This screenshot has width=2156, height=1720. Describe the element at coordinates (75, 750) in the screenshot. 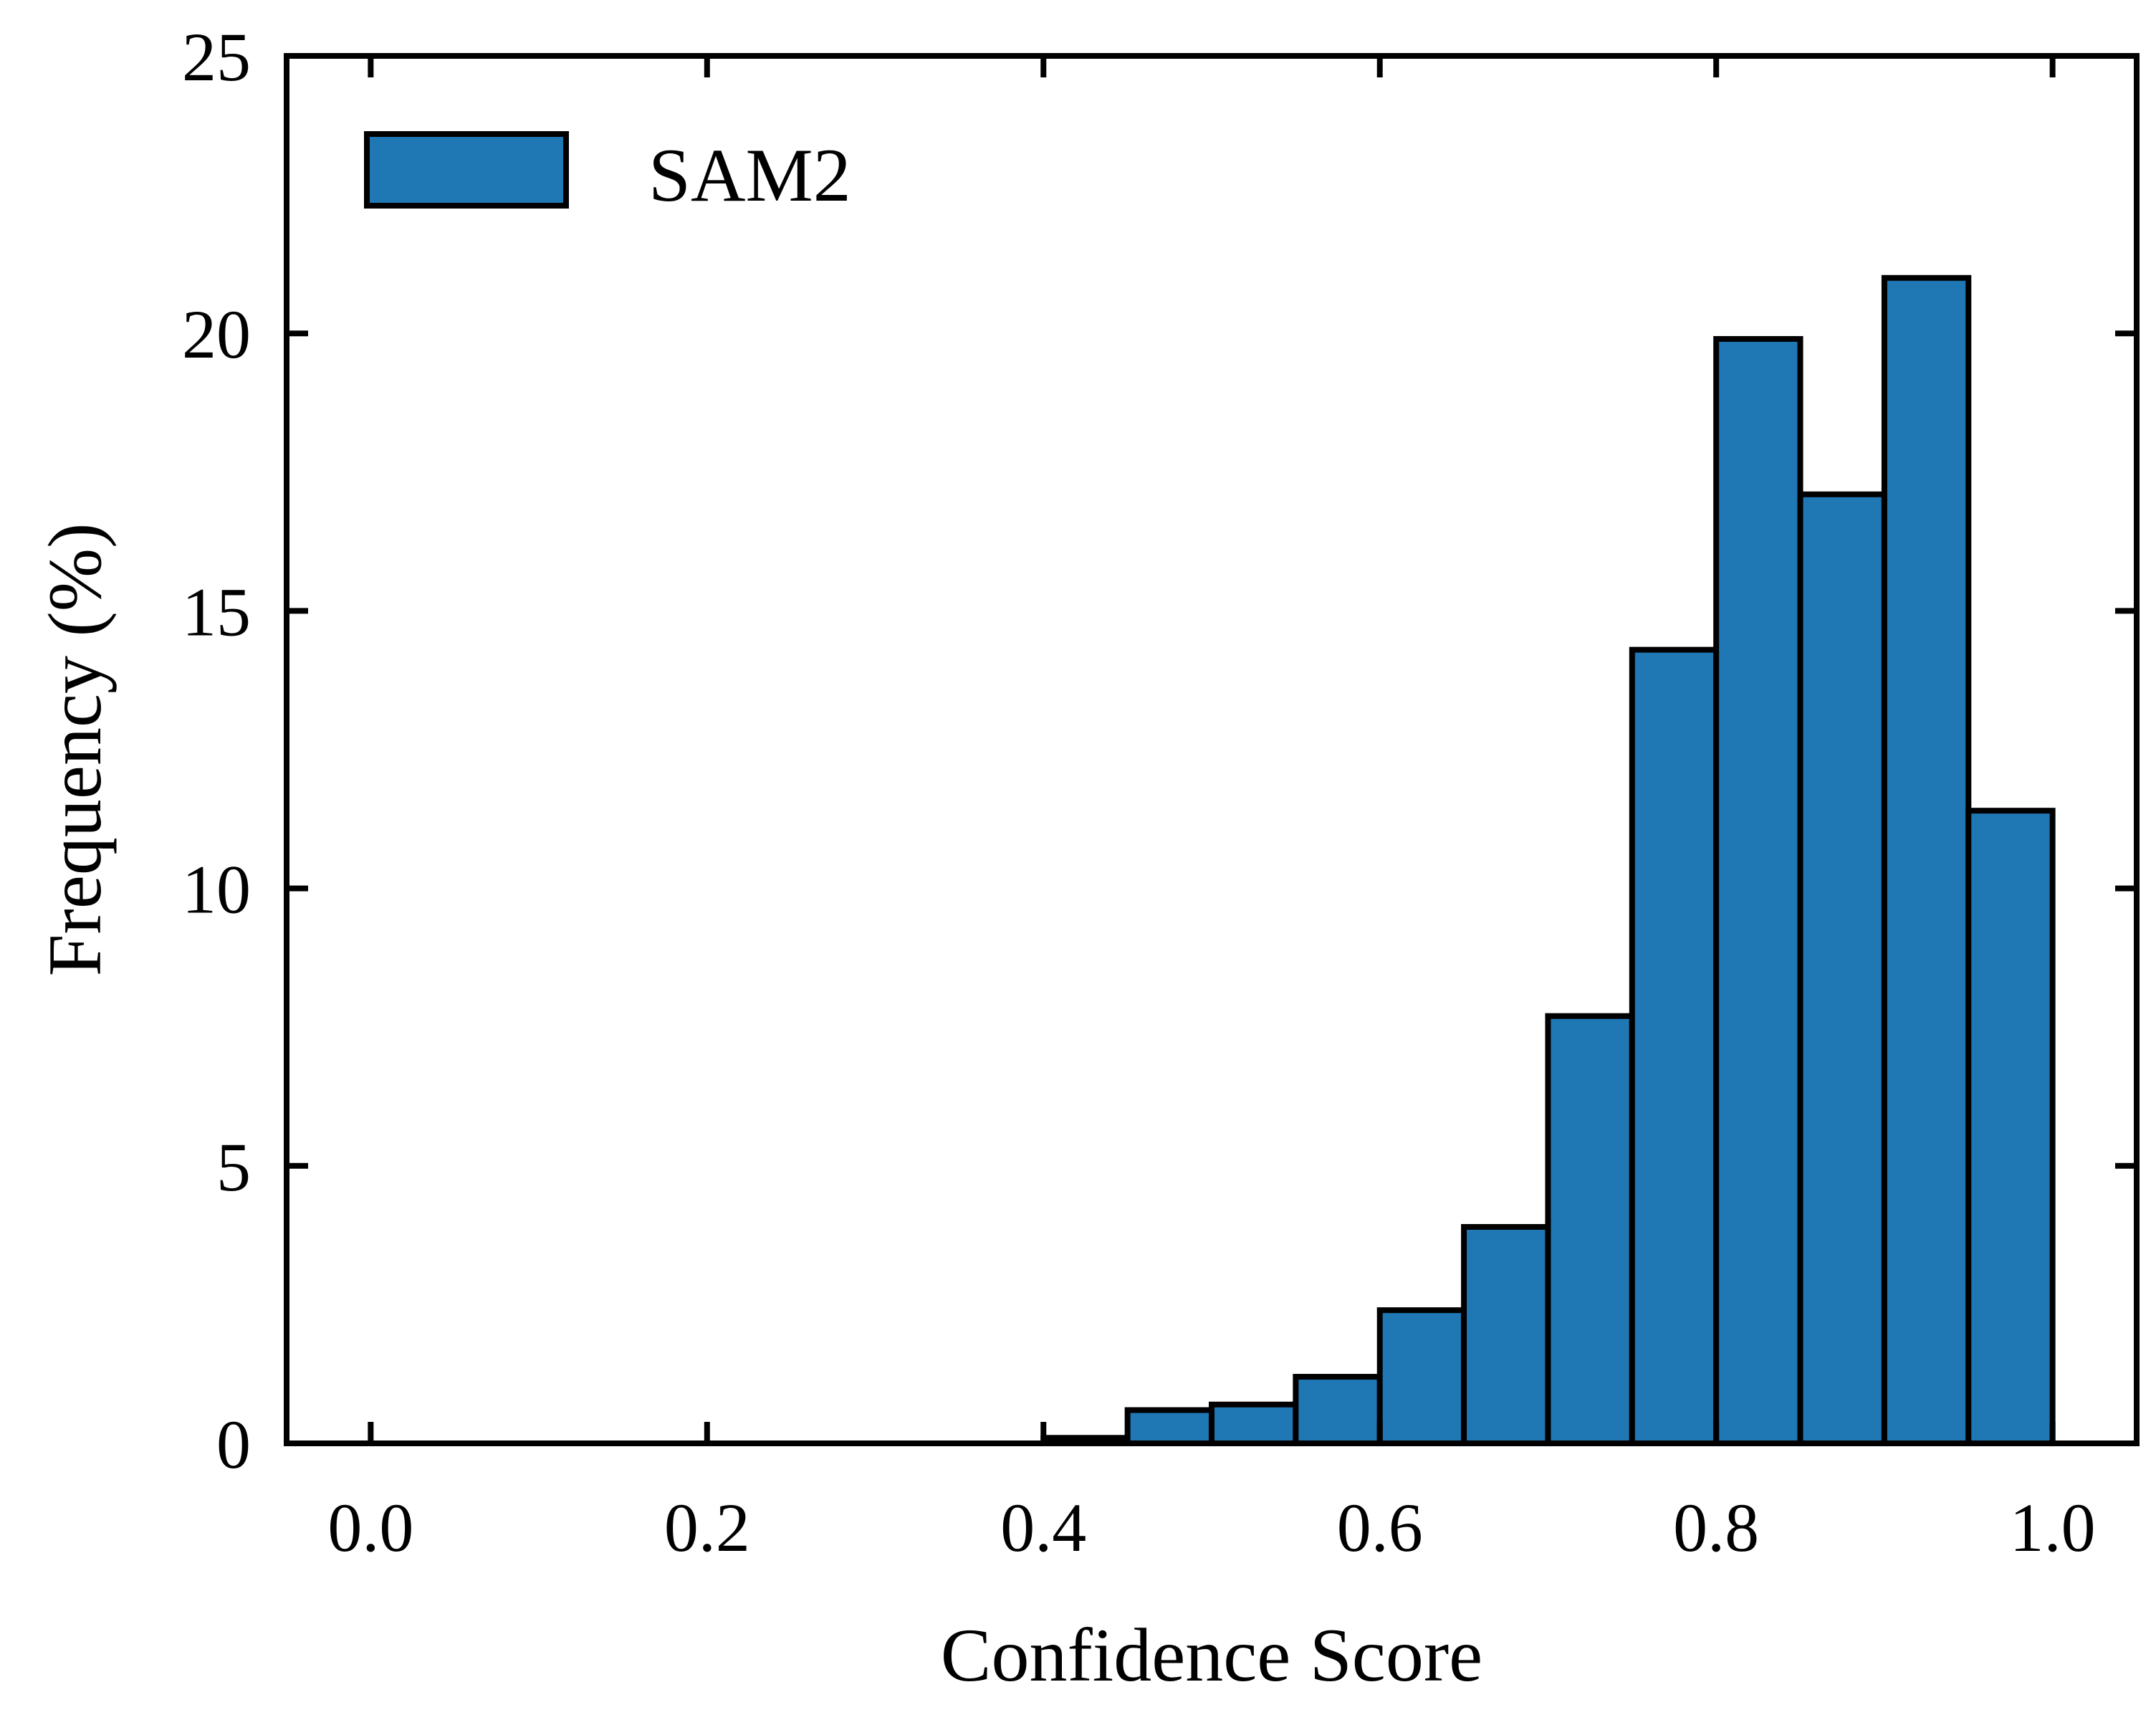

I see `y-axis-label: Frequency (%)` at that location.